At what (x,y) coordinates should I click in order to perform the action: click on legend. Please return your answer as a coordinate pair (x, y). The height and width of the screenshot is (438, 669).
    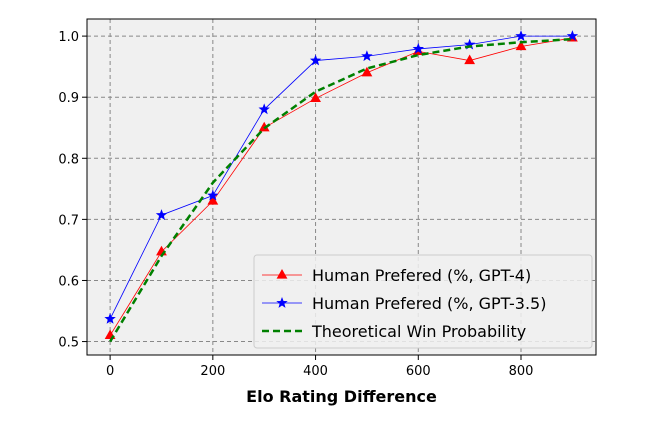
    Looking at the image, I should click on (423, 301).